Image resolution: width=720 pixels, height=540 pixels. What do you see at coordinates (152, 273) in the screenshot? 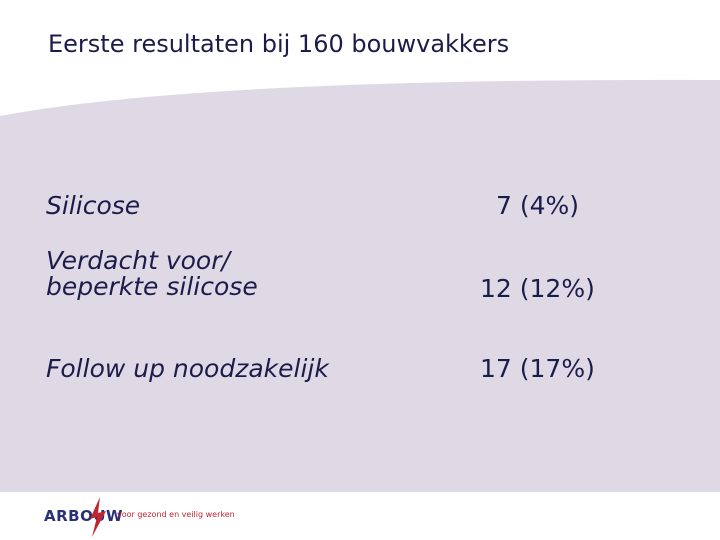
I see `row-label-verdacht: Verdacht voor/ beperkte silicose` at bounding box center [152, 273].